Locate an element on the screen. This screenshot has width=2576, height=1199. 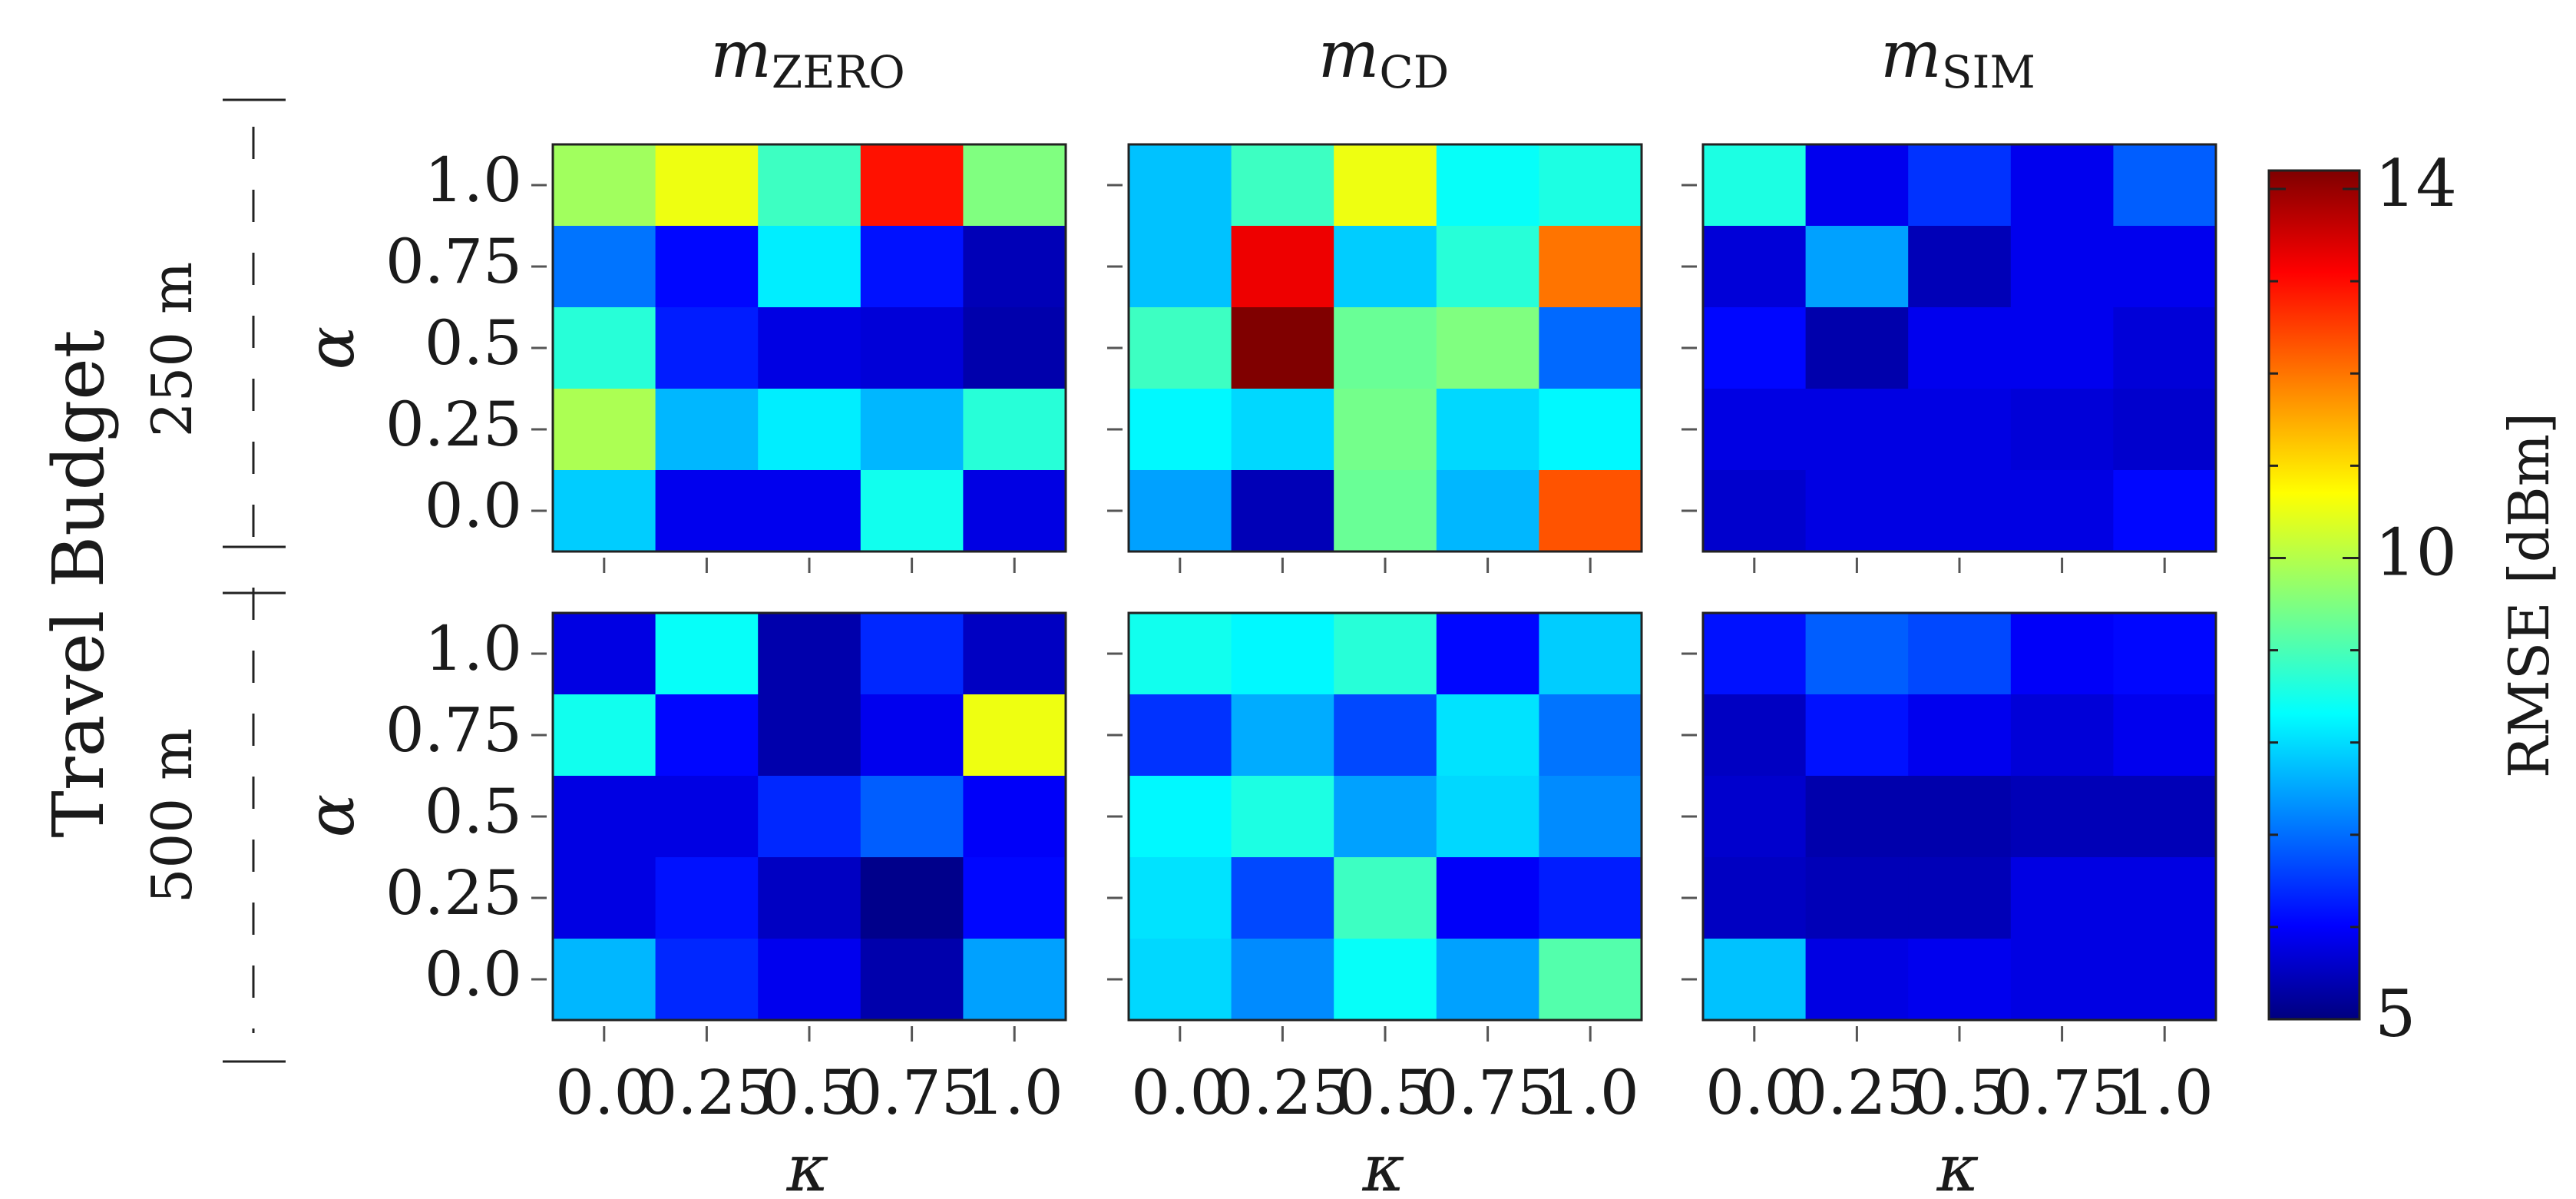
y-axis-label-row2: α is located at coordinates (331, 816).